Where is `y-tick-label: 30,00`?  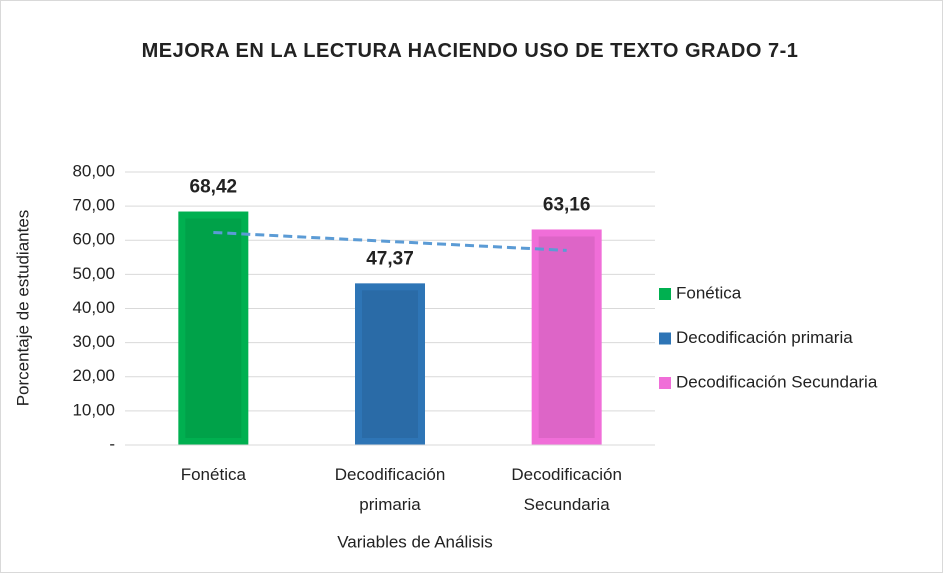
y-tick-label: 30,00 is located at coordinates (93, 341).